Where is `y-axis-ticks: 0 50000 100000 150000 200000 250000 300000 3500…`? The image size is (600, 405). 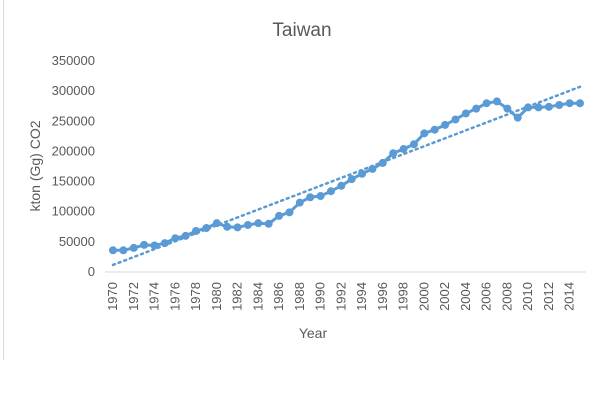 y-axis-ticks: 0 50000 100000 150000 200000 250000 300000 3500… is located at coordinates (73, 166).